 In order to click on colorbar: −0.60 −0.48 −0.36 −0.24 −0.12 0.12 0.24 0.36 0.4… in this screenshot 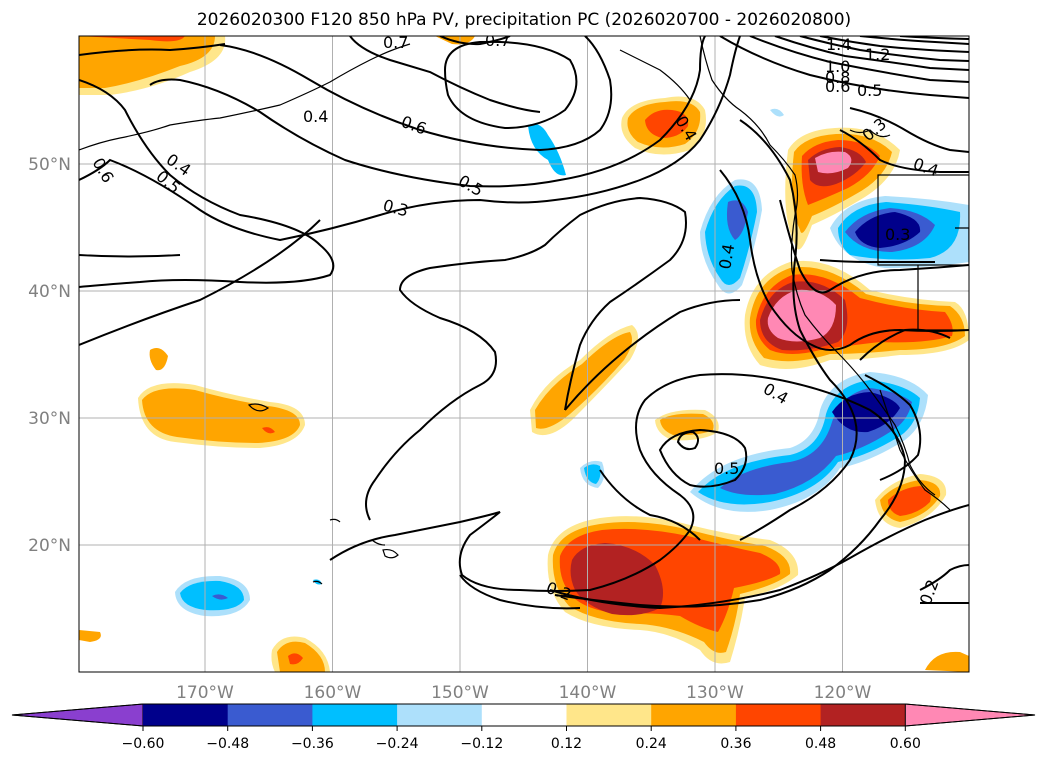, I will do `click(523, 727)`.